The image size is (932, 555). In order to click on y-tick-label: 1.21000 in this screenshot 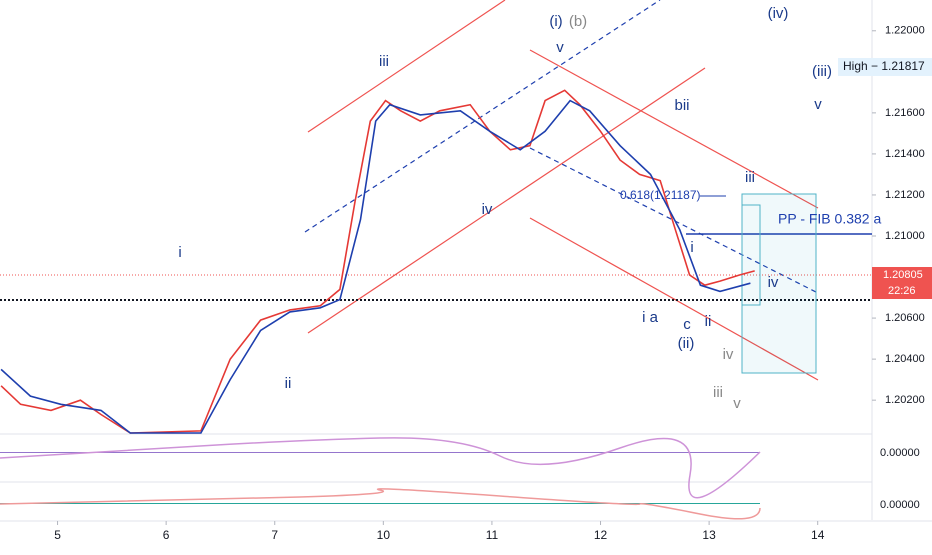, I will do `click(905, 236)`.